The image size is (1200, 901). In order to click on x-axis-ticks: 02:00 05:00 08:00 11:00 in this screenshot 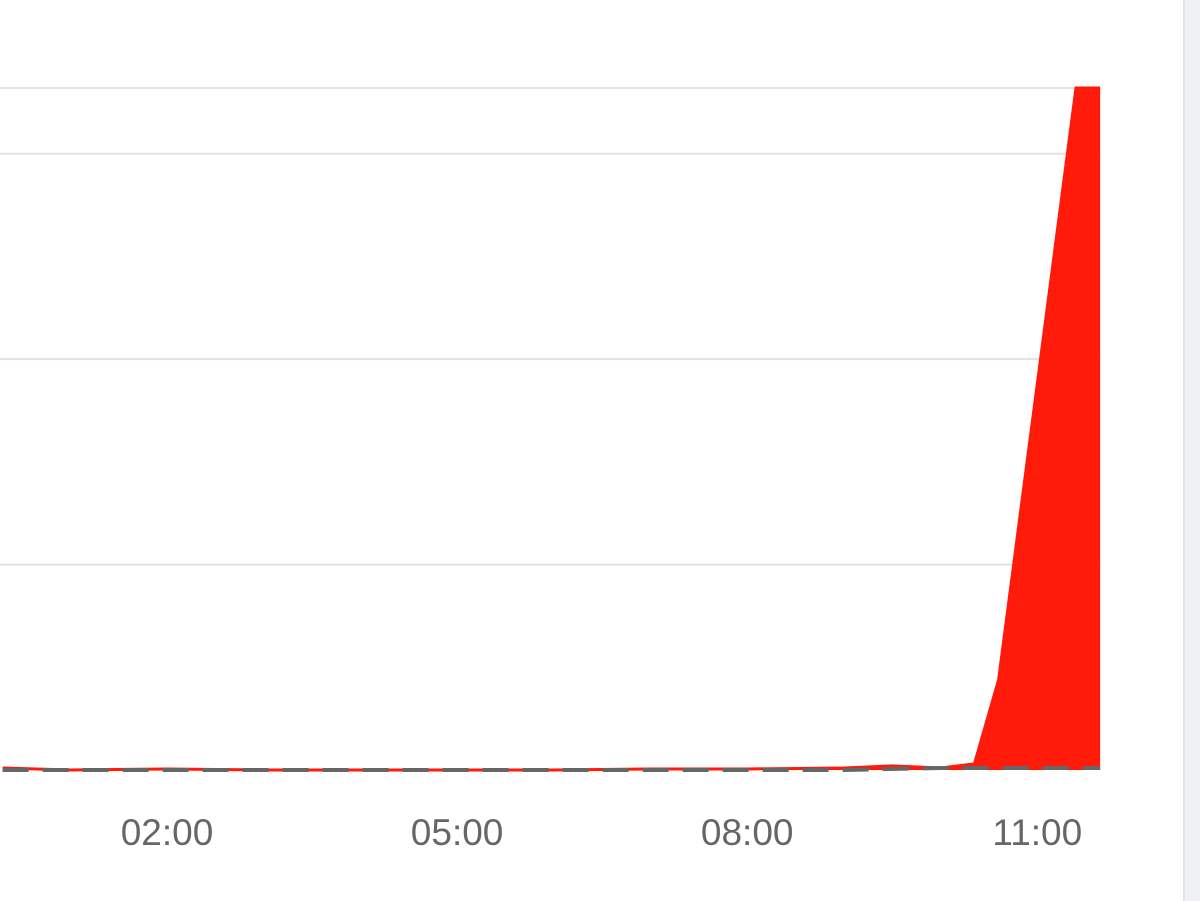, I will do `click(602, 832)`.